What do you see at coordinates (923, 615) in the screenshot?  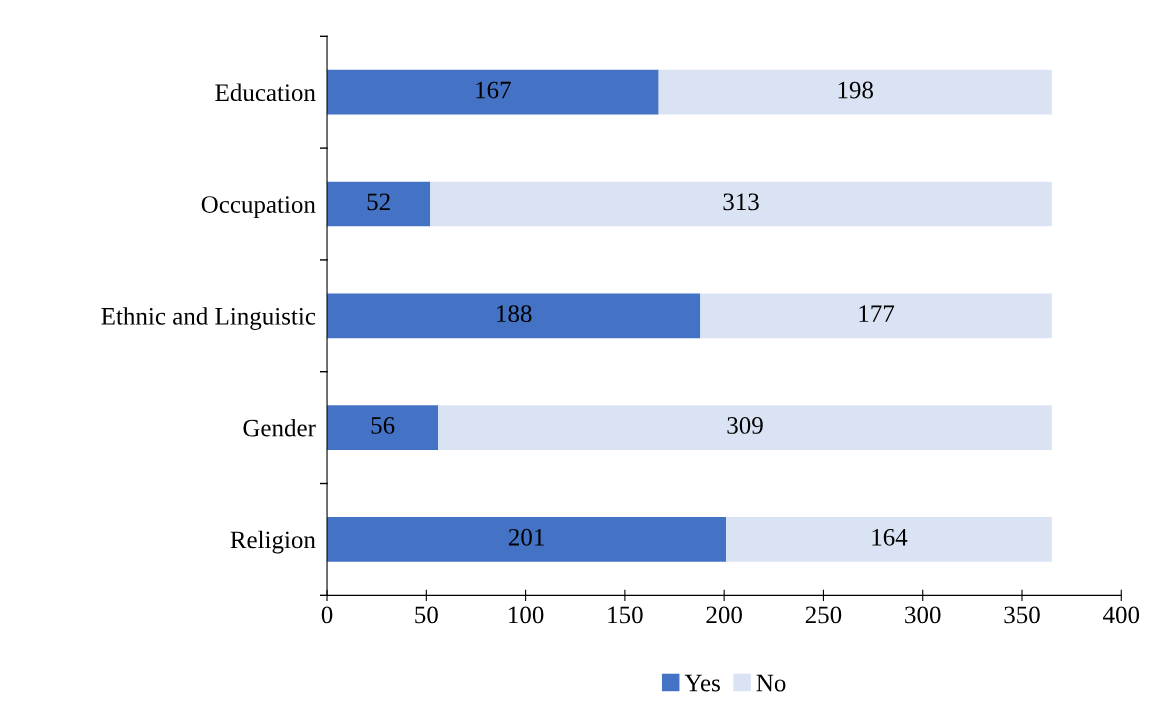 I see `x-tick-label: 300` at bounding box center [923, 615].